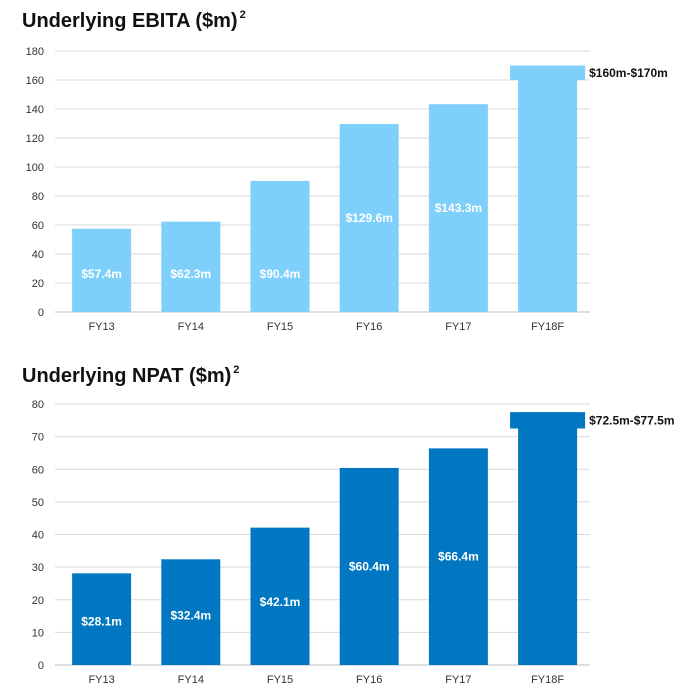 This screenshot has height=698, width=690. Describe the element at coordinates (38, 568) in the screenshot. I see `npat-ytick-label: 30` at that location.